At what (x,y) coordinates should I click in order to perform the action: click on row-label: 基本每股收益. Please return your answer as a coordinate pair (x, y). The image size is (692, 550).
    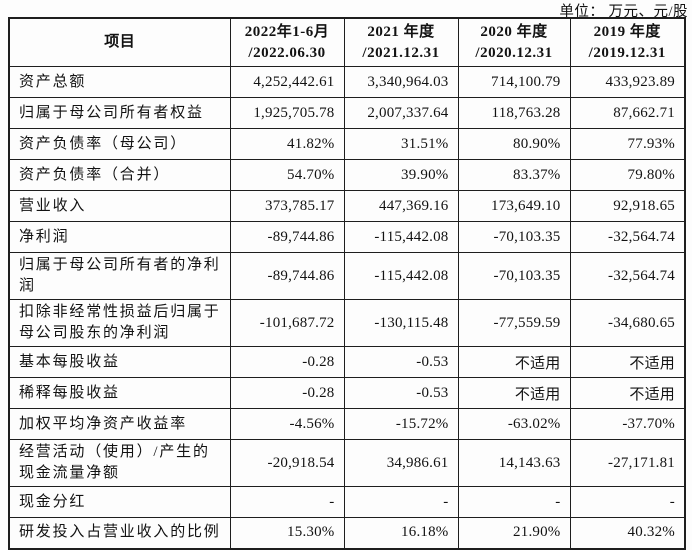
    Looking at the image, I should click on (119, 362).